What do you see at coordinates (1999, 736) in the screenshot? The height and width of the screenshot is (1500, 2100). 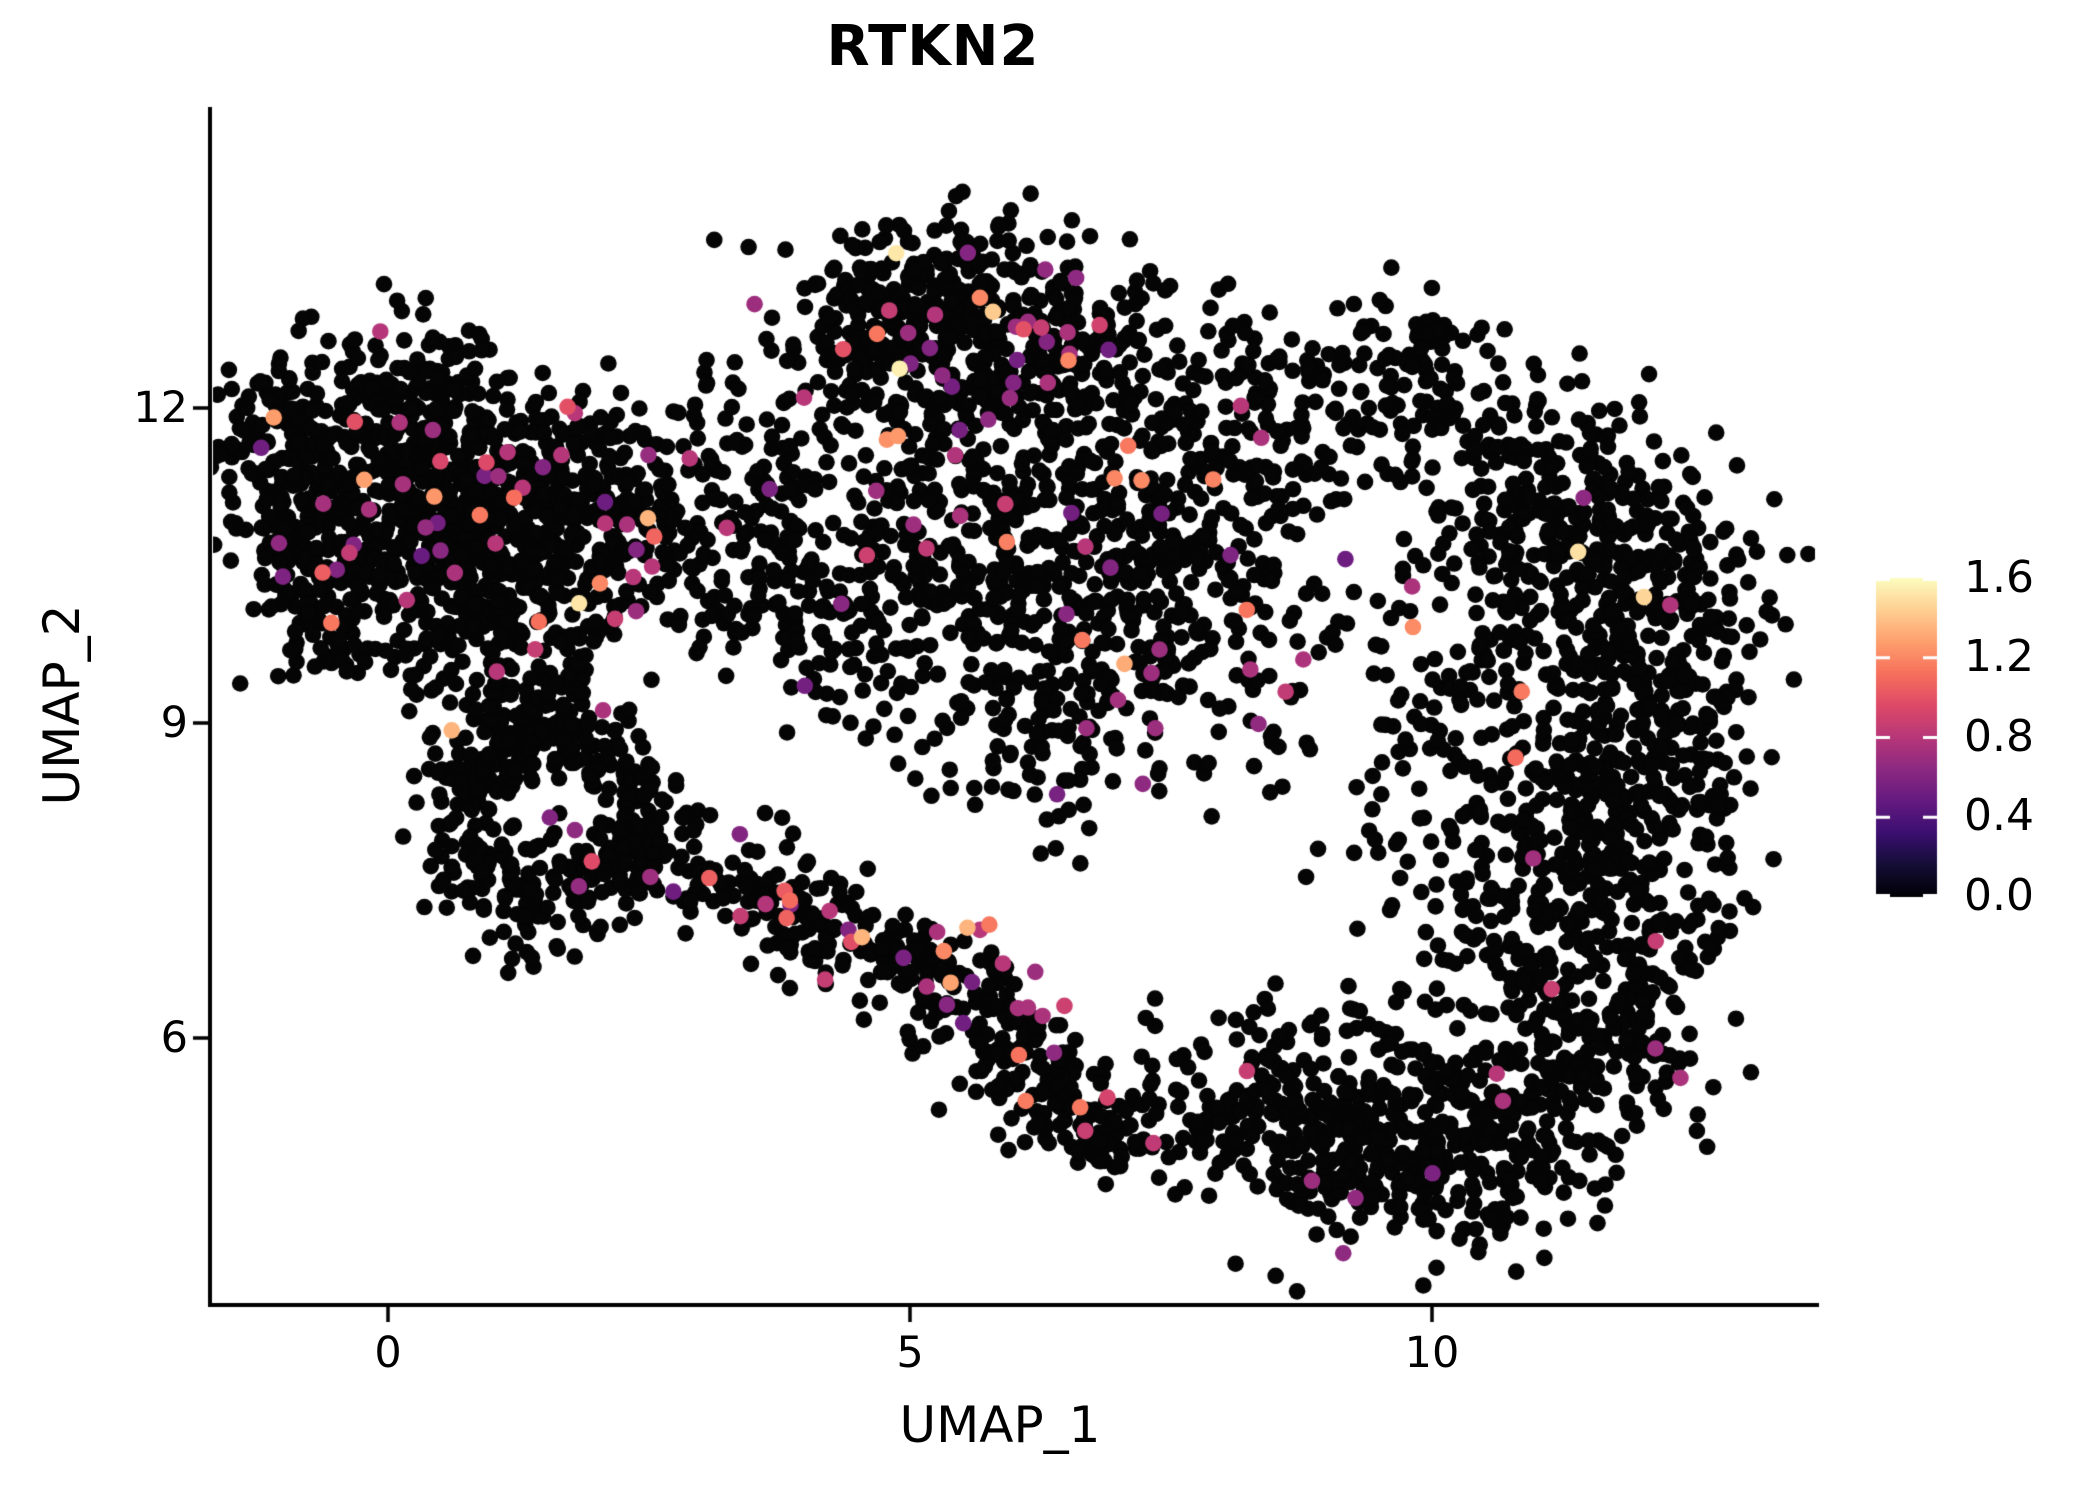 I see `colorbar-tick-label-0.8: 0.8` at bounding box center [1999, 736].